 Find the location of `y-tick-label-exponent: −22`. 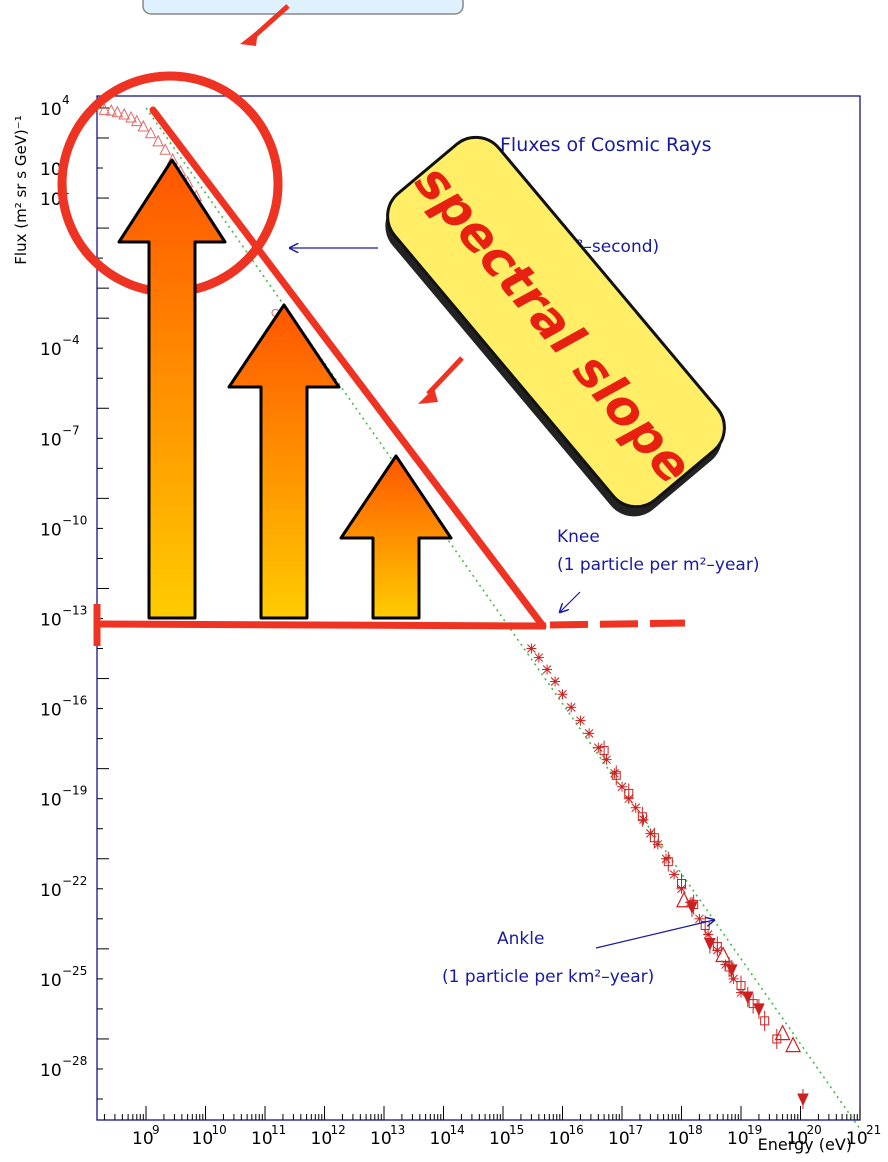

y-tick-label-exponent: −22 is located at coordinates (74, 881).